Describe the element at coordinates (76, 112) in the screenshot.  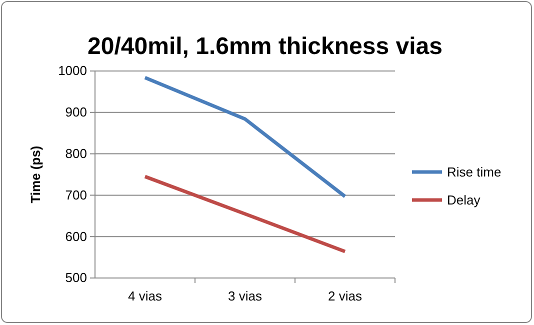
I see `y-tick-label: 900` at that location.